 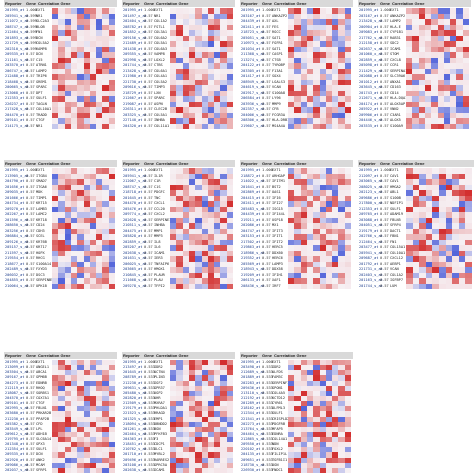 What do you see at coordinates (133, 98) in the screenshot?
I see `reporter-id: 212667_at` at bounding box center [133, 98].